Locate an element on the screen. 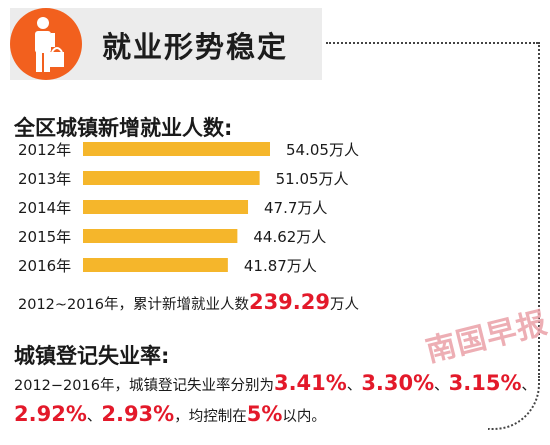 The height and width of the screenshot is (445, 550). rate-value: 3.15% is located at coordinates (485, 383).